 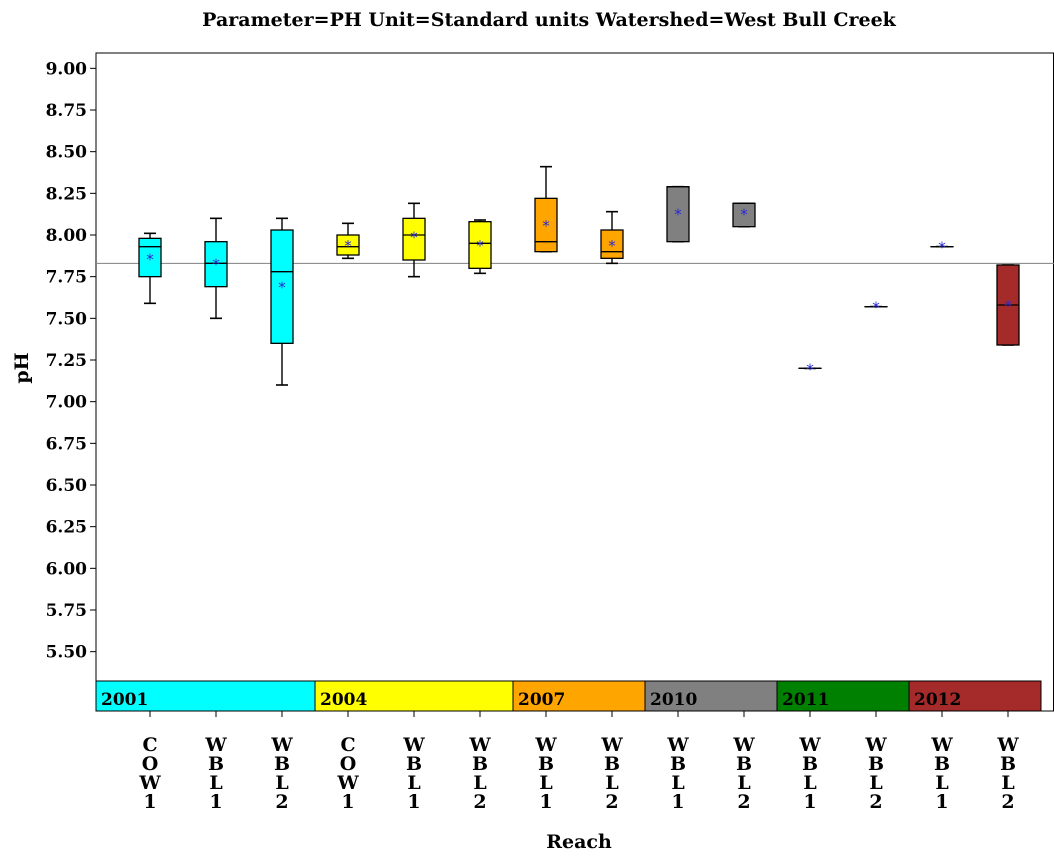 What do you see at coordinates (975, 696) in the screenshot?
I see `year-band-2012` at bounding box center [975, 696].